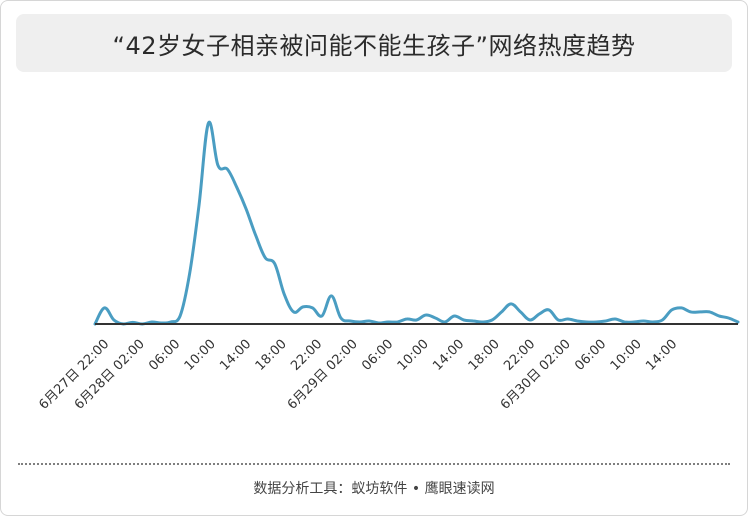  What do you see at coordinates (374, 464) in the screenshot?
I see `footer-divider` at bounding box center [374, 464].